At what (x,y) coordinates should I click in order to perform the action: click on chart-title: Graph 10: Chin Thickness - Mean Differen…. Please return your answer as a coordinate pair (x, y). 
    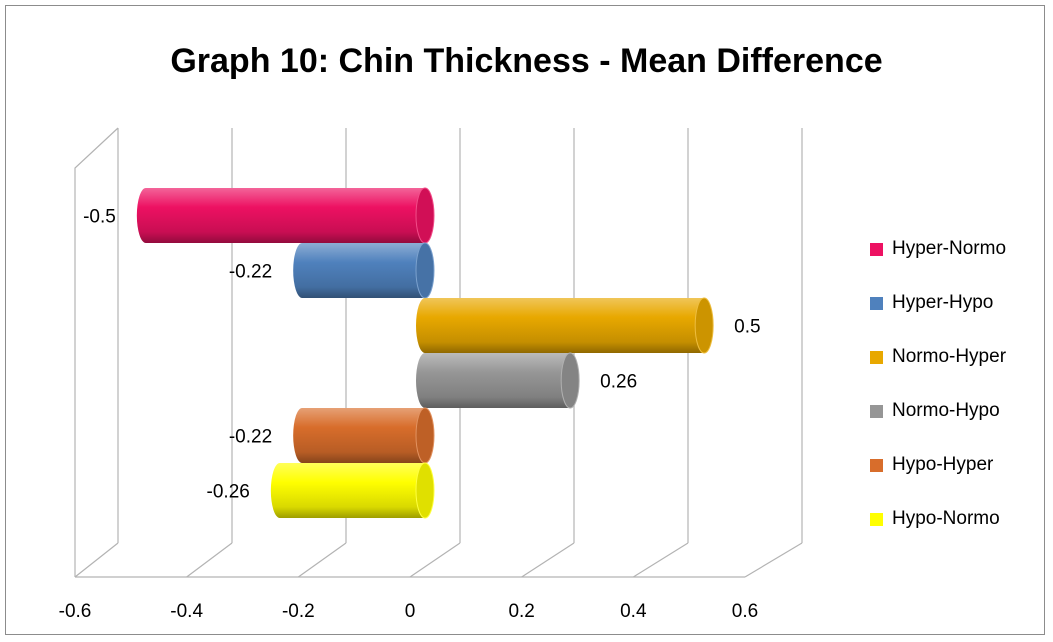
    Looking at the image, I should click on (526, 61).